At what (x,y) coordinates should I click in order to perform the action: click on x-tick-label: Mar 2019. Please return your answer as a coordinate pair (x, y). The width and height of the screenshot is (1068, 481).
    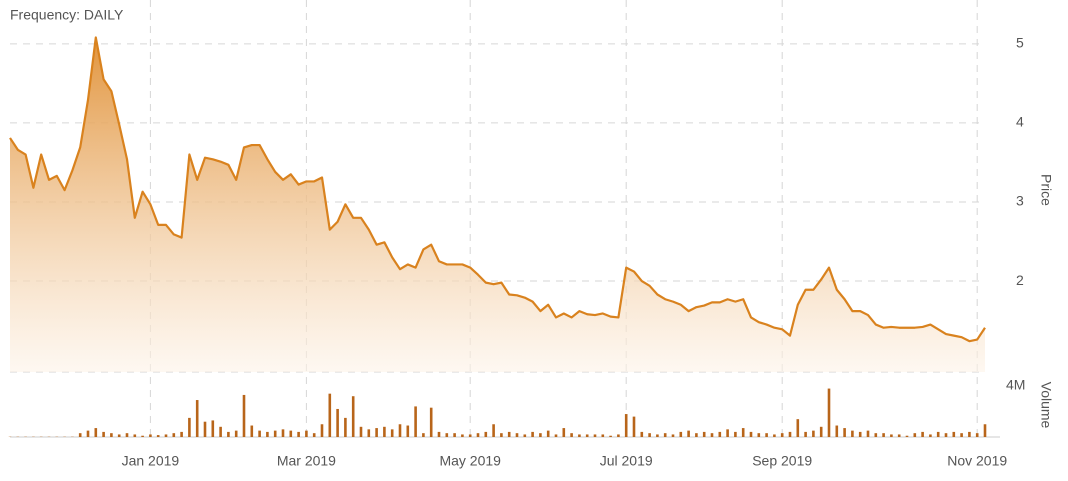
    Looking at the image, I should click on (306, 461).